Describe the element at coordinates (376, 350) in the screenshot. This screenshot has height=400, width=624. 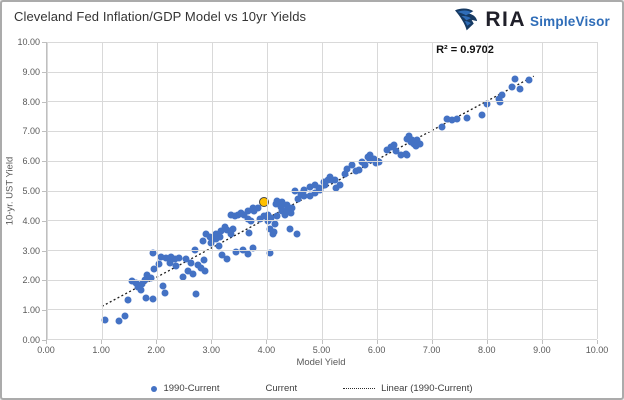
I see `x-tick-label: 6.00` at that location.